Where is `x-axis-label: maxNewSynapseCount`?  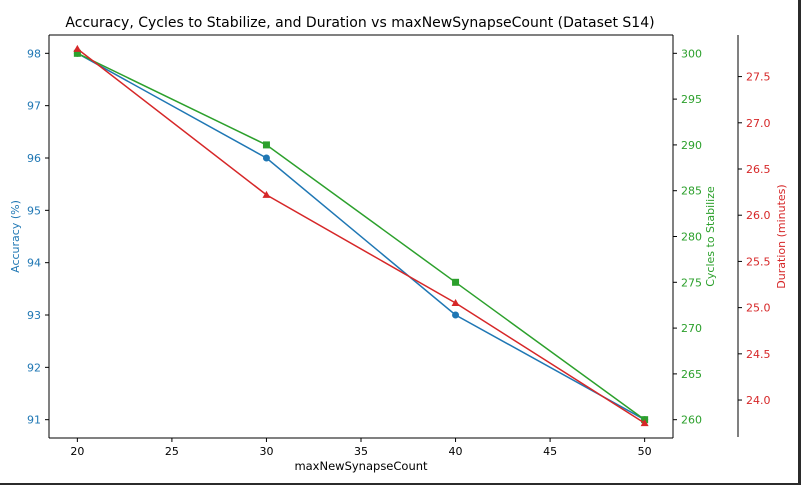 x-axis-label: maxNewSynapseCount is located at coordinates (361, 466).